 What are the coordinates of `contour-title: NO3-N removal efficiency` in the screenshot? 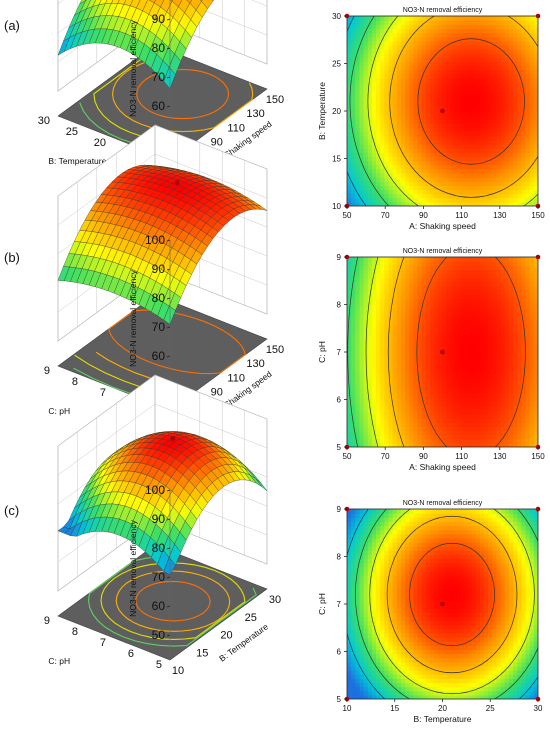 It's located at (443, 251).